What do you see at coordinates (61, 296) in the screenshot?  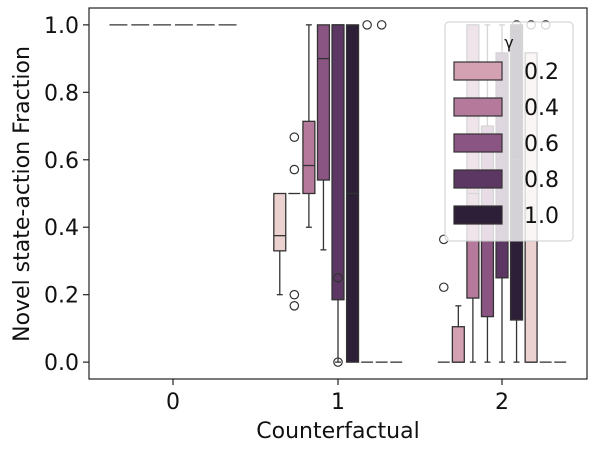 I see `y-tick-label: 0.2` at bounding box center [61, 296].